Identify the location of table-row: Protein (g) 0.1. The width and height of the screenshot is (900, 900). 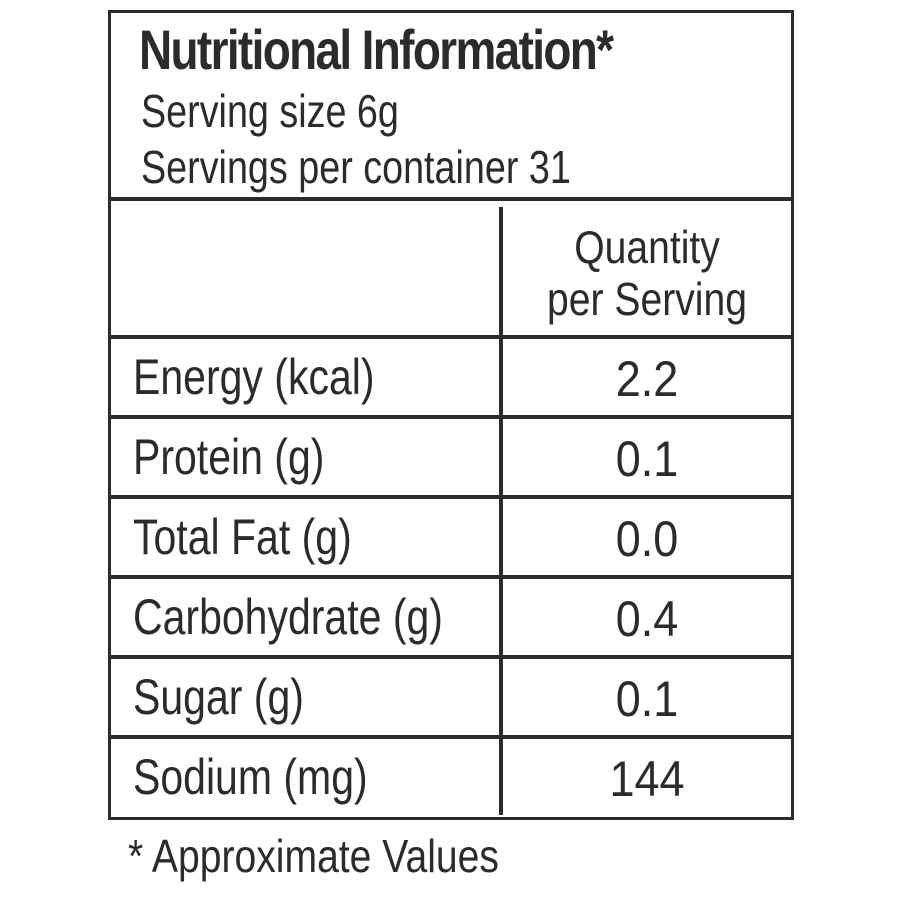
(451, 459).